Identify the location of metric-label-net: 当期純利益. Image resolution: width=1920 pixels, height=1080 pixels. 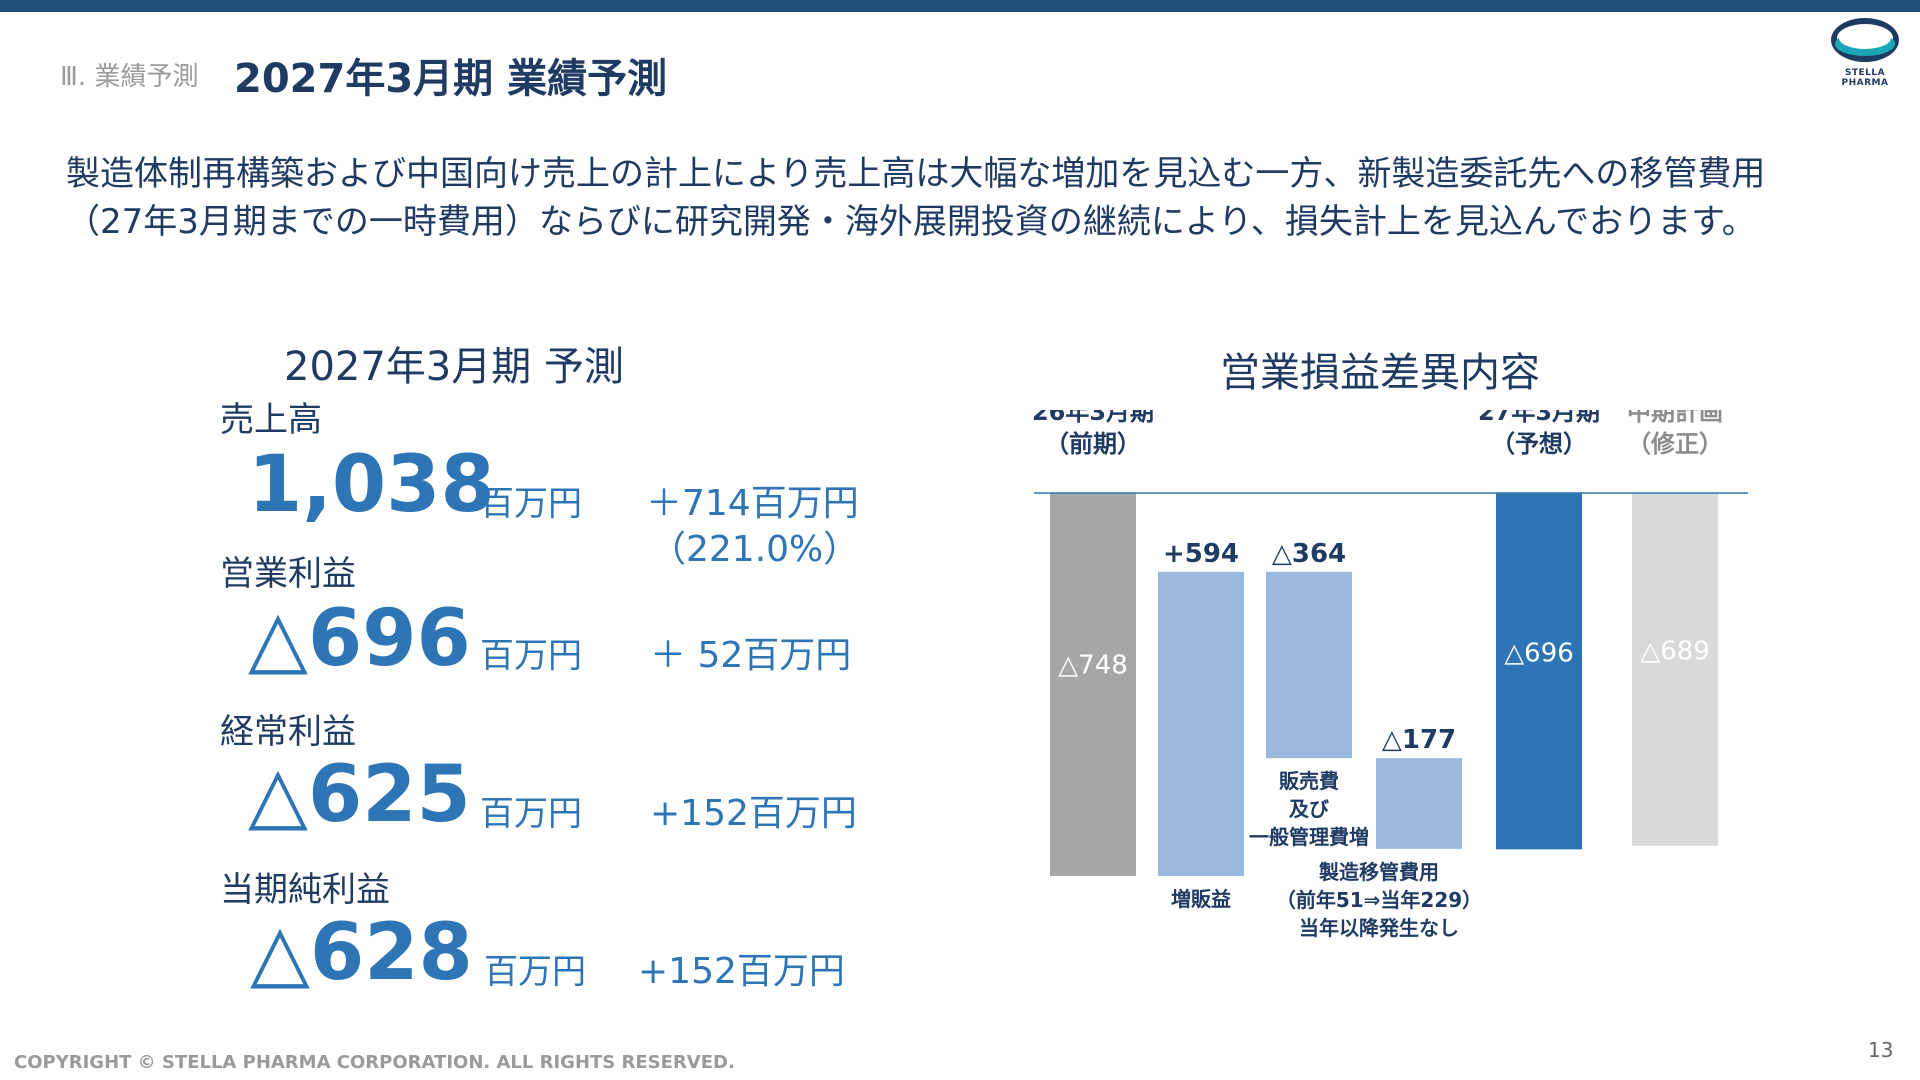
(305, 890).